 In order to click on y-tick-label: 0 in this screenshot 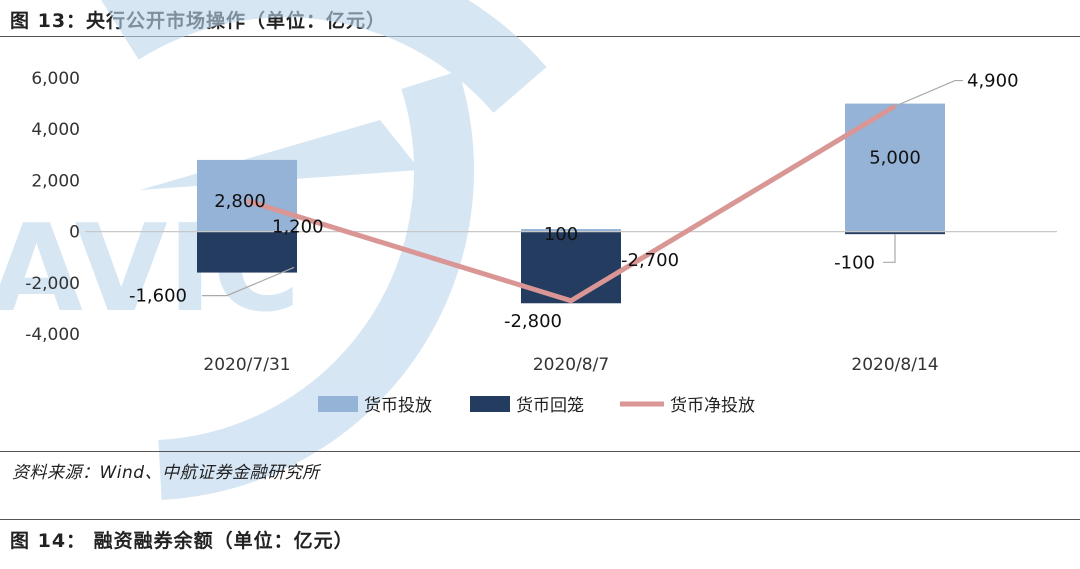, I will do `click(74, 233)`.